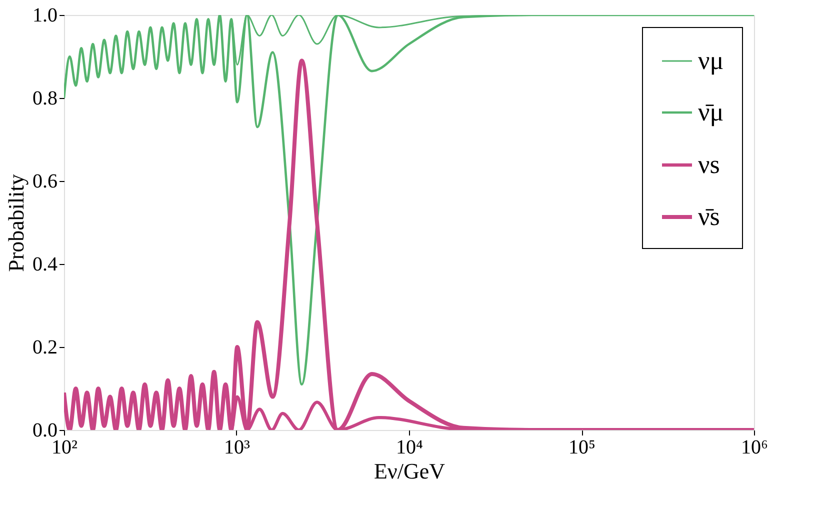 This screenshot has width=823, height=515. Describe the element at coordinates (45, 265) in the screenshot. I see `y-tick-label: 0.4` at that location.